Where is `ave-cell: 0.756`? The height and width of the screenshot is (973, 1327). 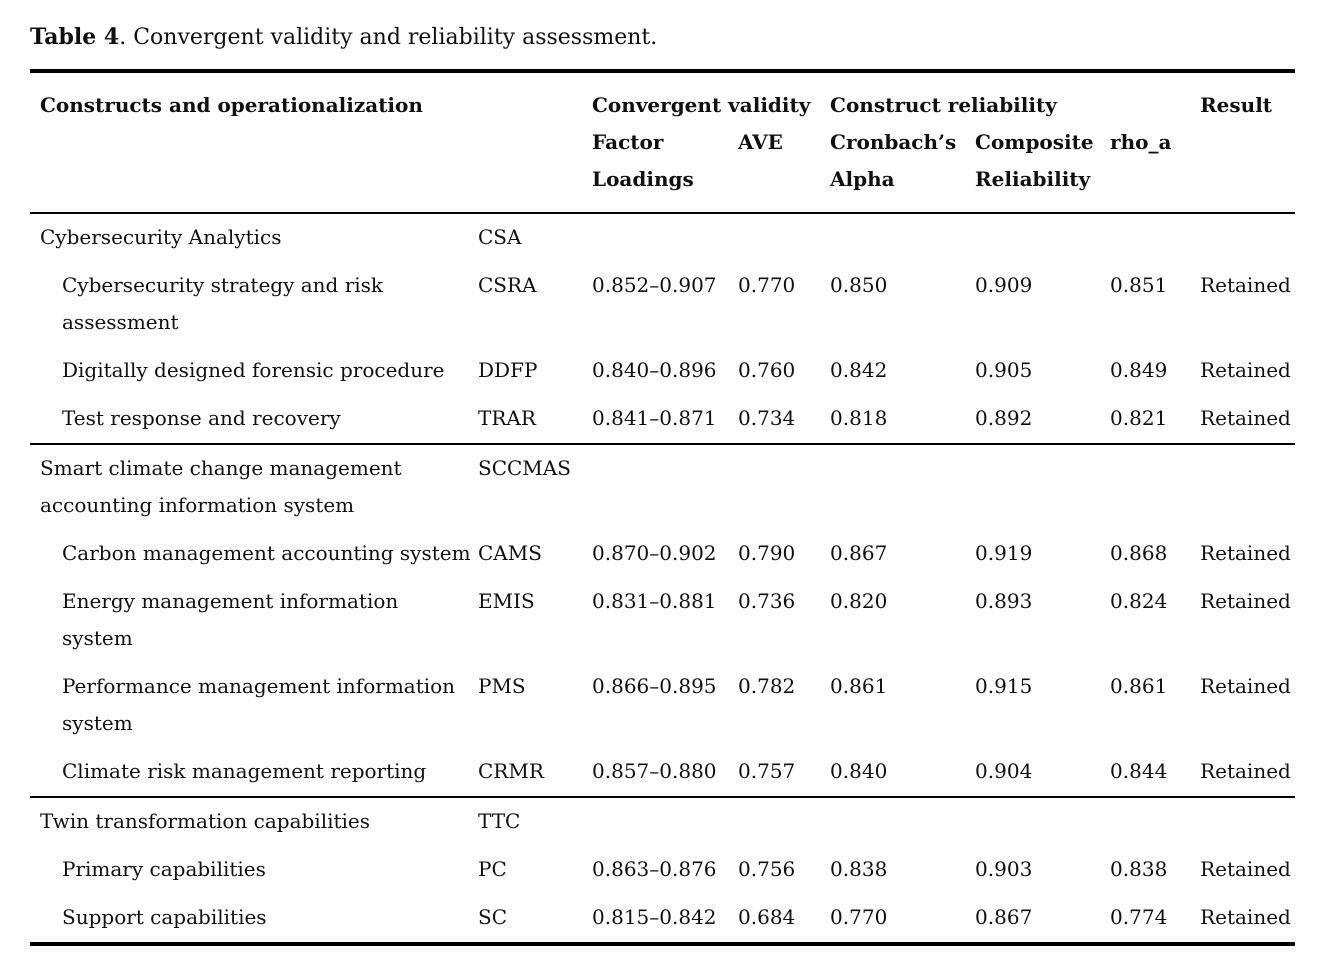 ave-cell: 0.756 is located at coordinates (767, 869).